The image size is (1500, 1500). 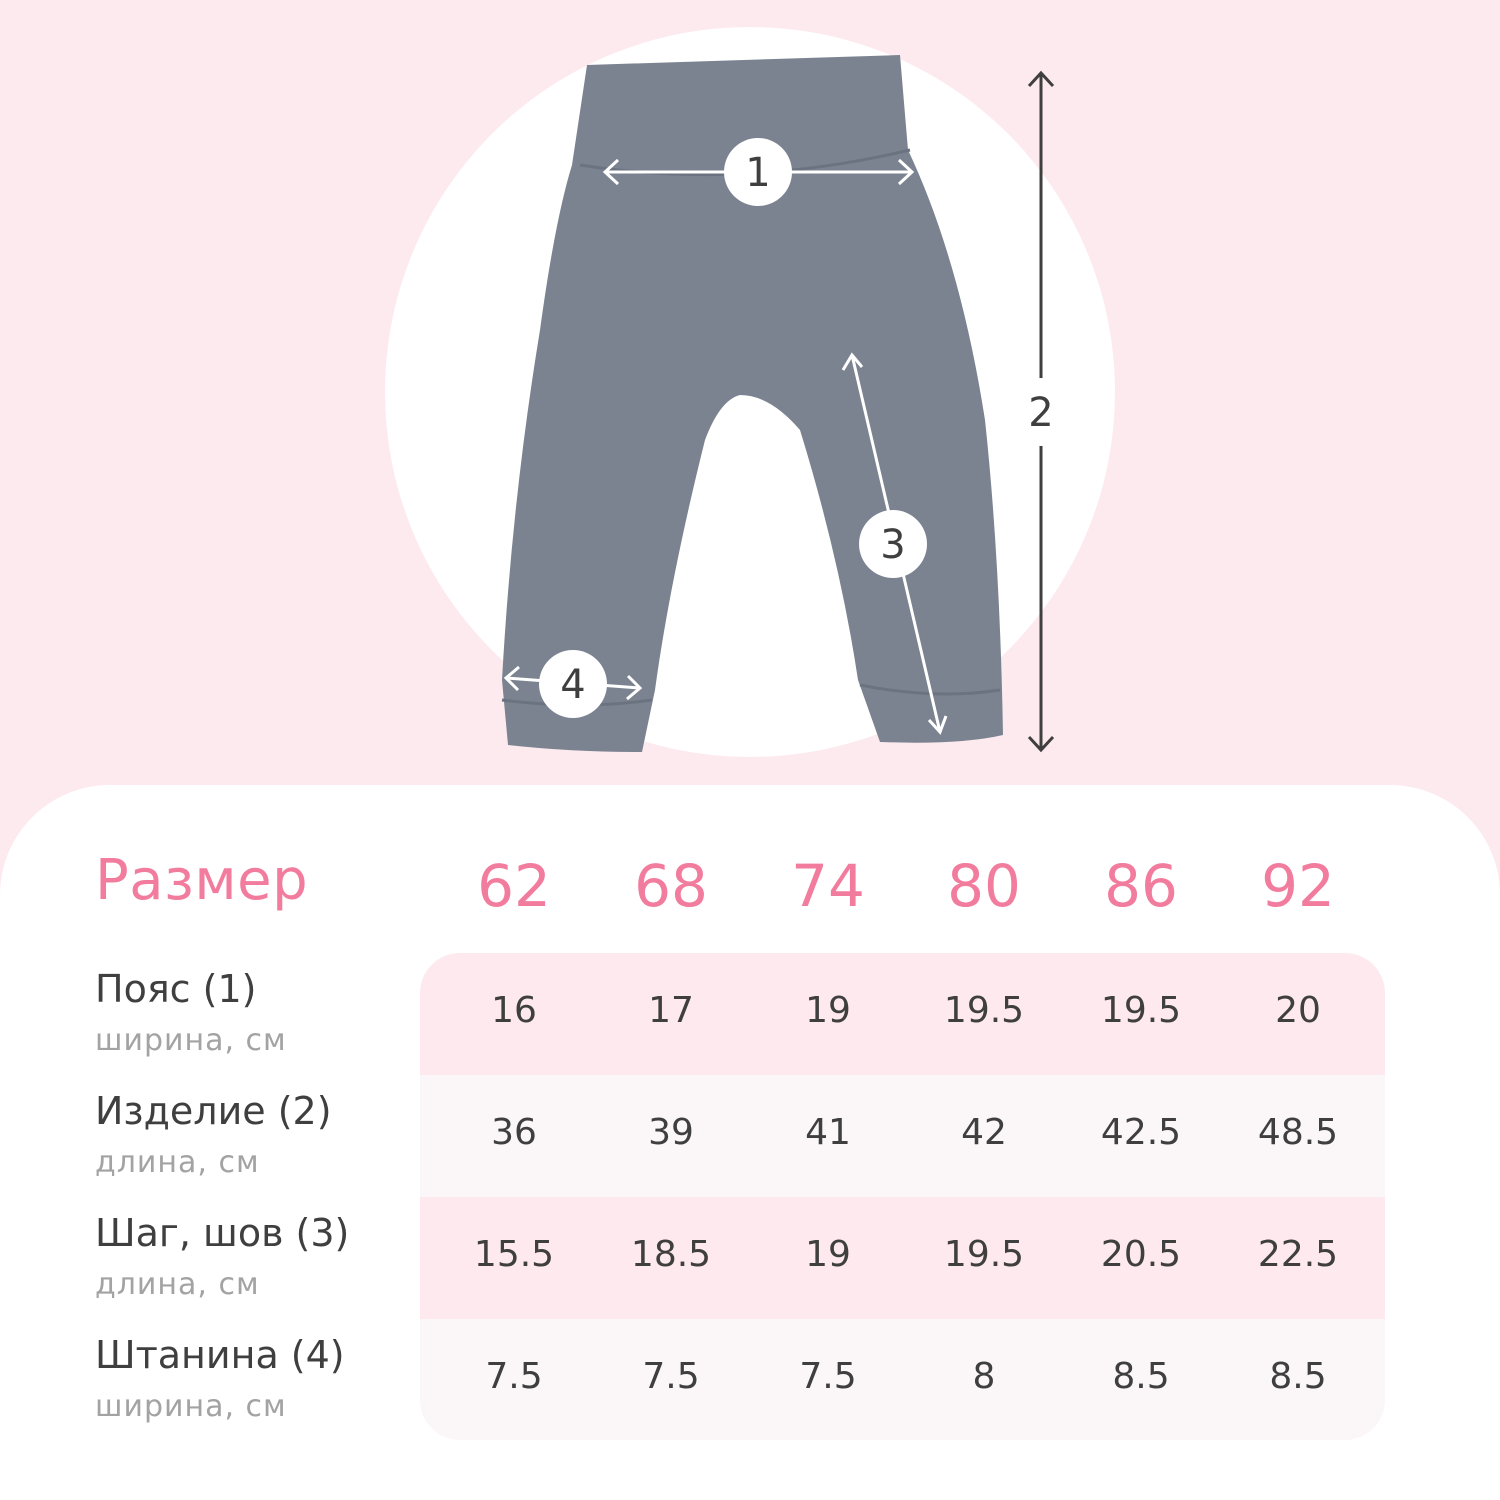 I want to click on size-header-label: Размер, so click(x=202, y=880).